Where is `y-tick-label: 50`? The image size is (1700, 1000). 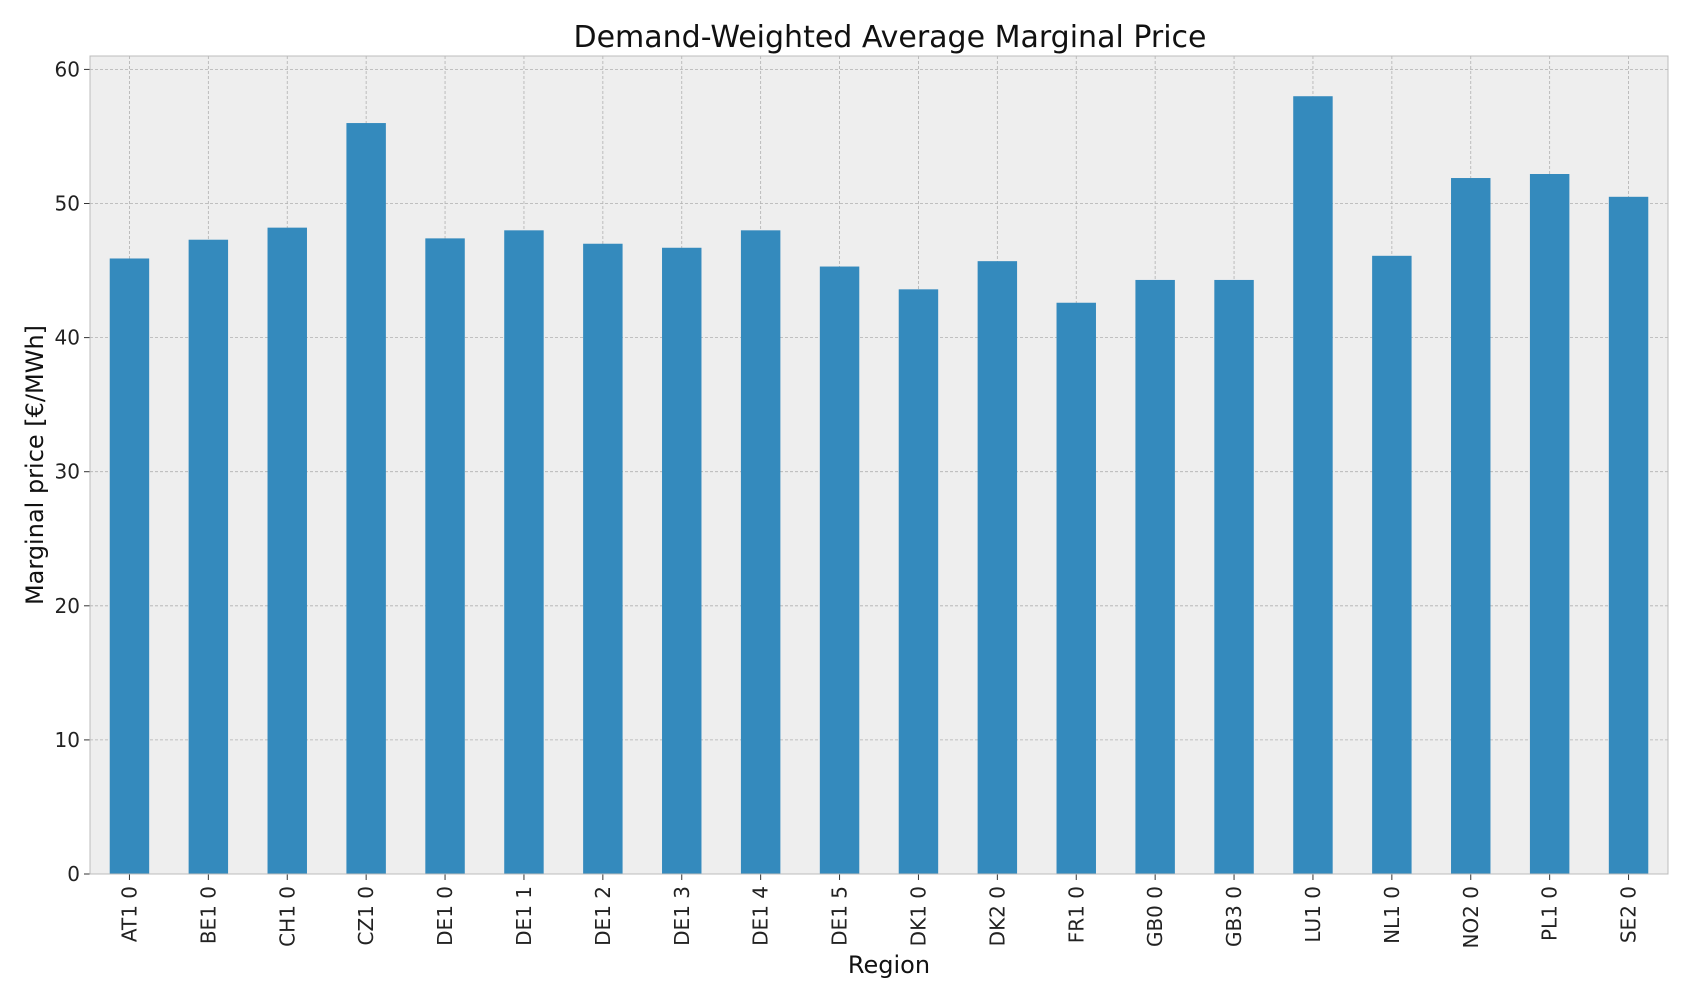
y-tick-label: 50 is located at coordinates (67, 204).